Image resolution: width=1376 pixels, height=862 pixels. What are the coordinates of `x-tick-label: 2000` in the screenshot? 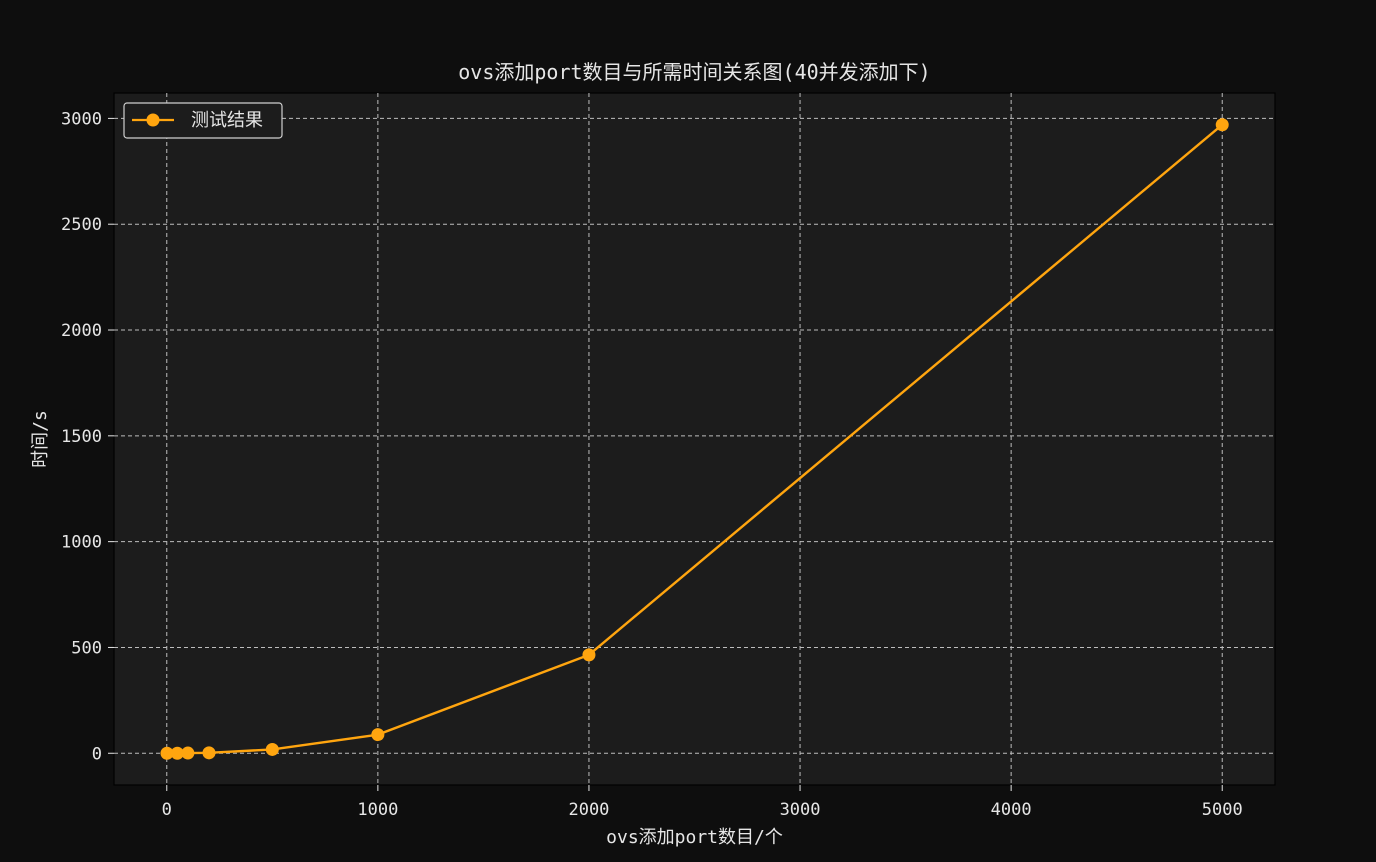 It's located at (588, 810).